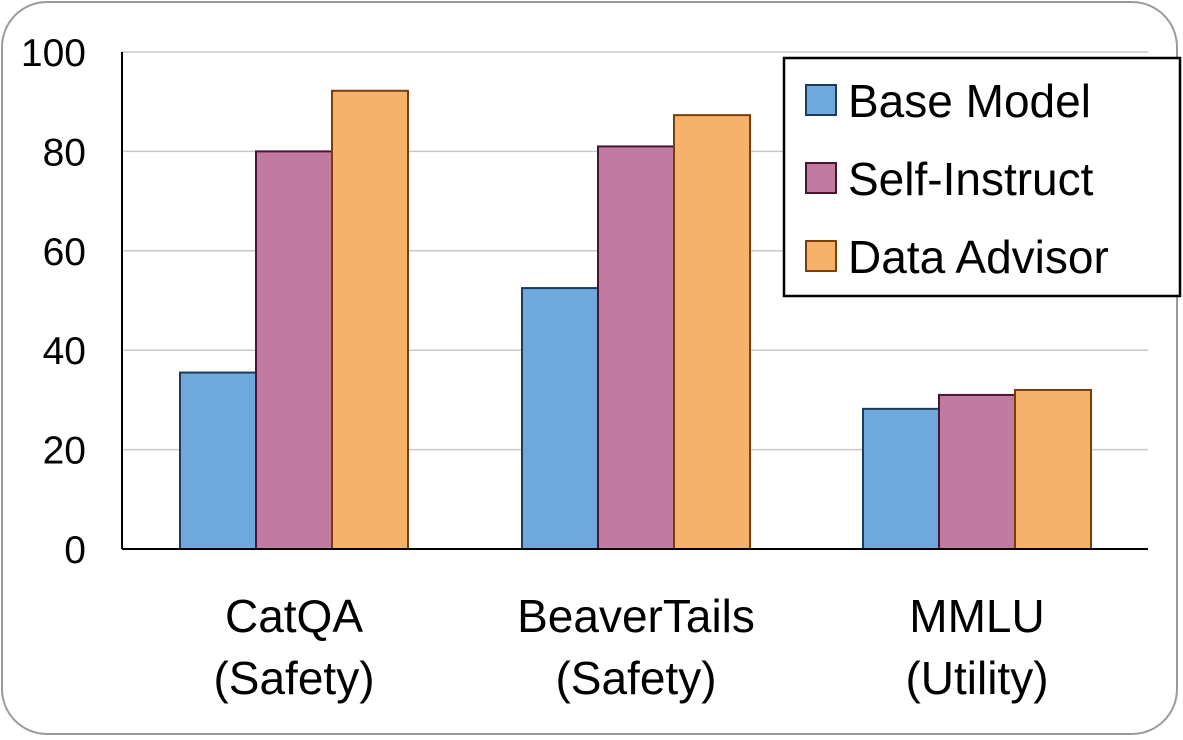 This screenshot has height=740, width=1183. Describe the element at coordinates (64, 252) in the screenshot. I see `y-tick-label: 60` at that location.